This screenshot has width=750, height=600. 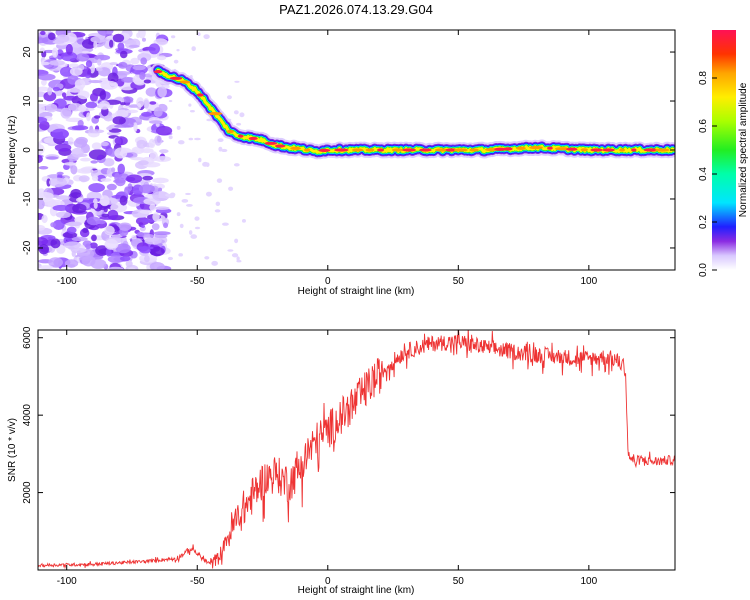 What do you see at coordinates (27, 101) in the screenshot?
I see `y-tick-label: 10` at bounding box center [27, 101].